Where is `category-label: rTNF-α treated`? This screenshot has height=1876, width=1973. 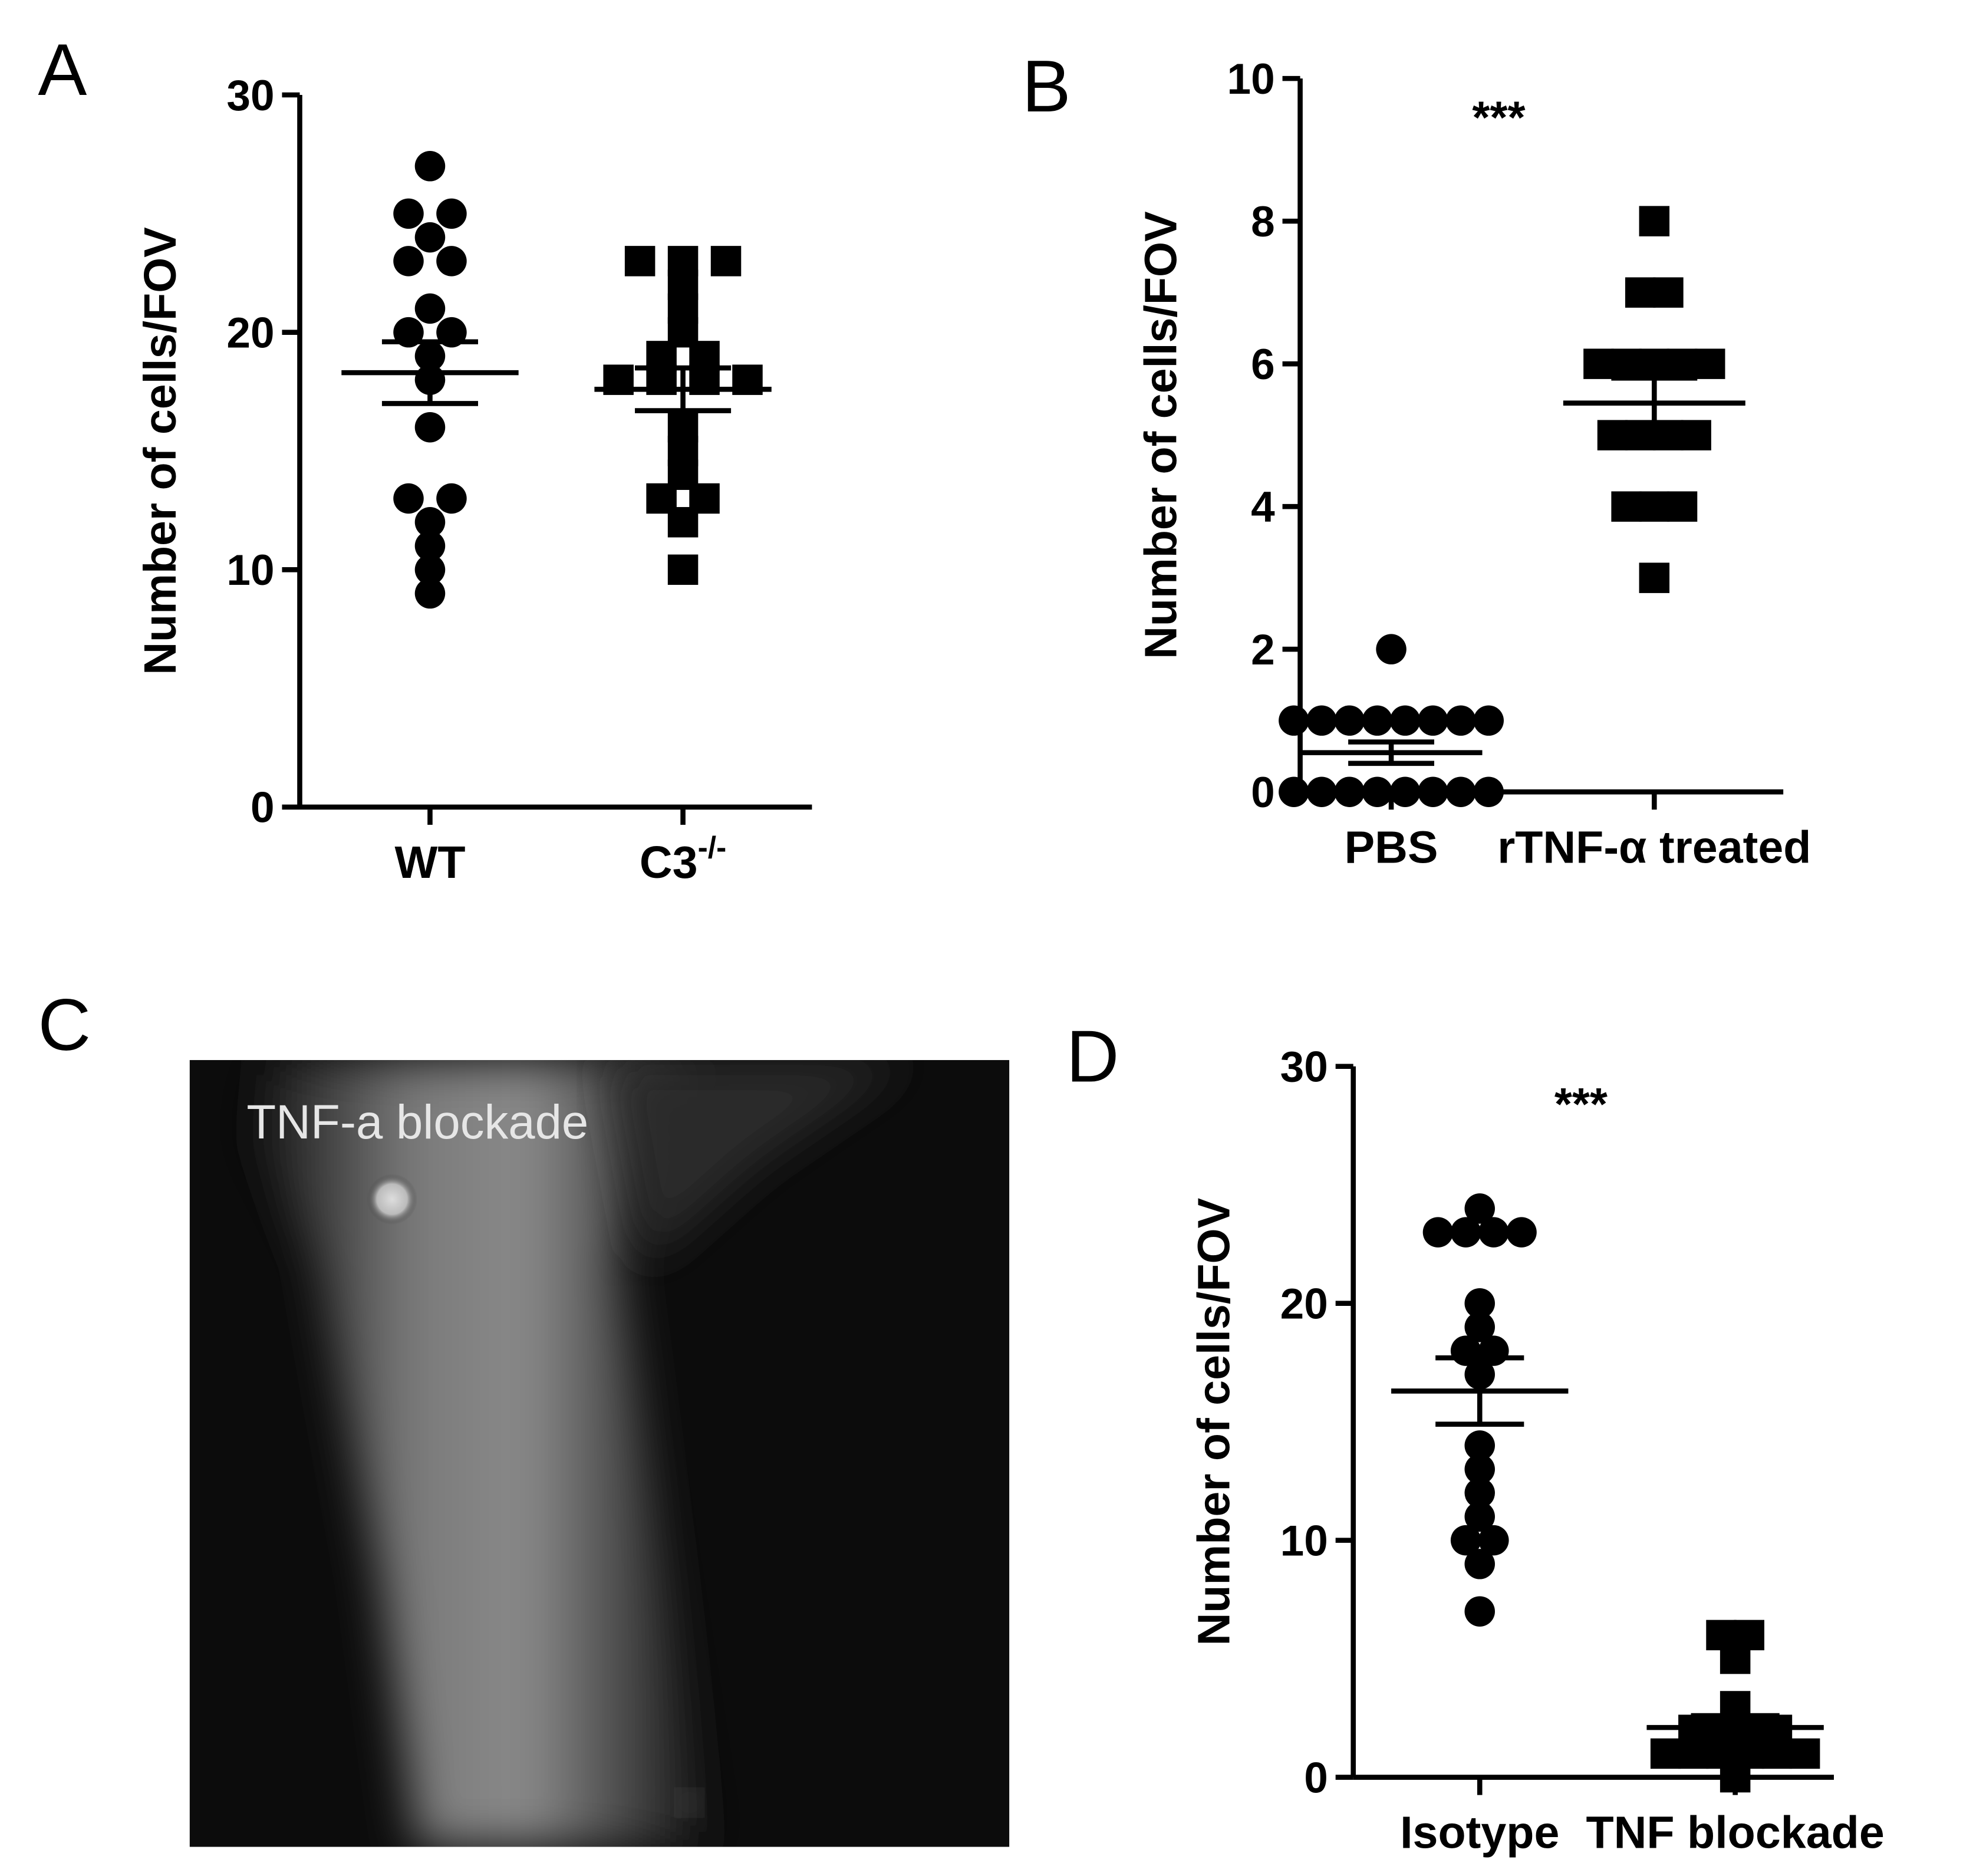 category-label: rTNF-α treated is located at coordinates (1654, 848).